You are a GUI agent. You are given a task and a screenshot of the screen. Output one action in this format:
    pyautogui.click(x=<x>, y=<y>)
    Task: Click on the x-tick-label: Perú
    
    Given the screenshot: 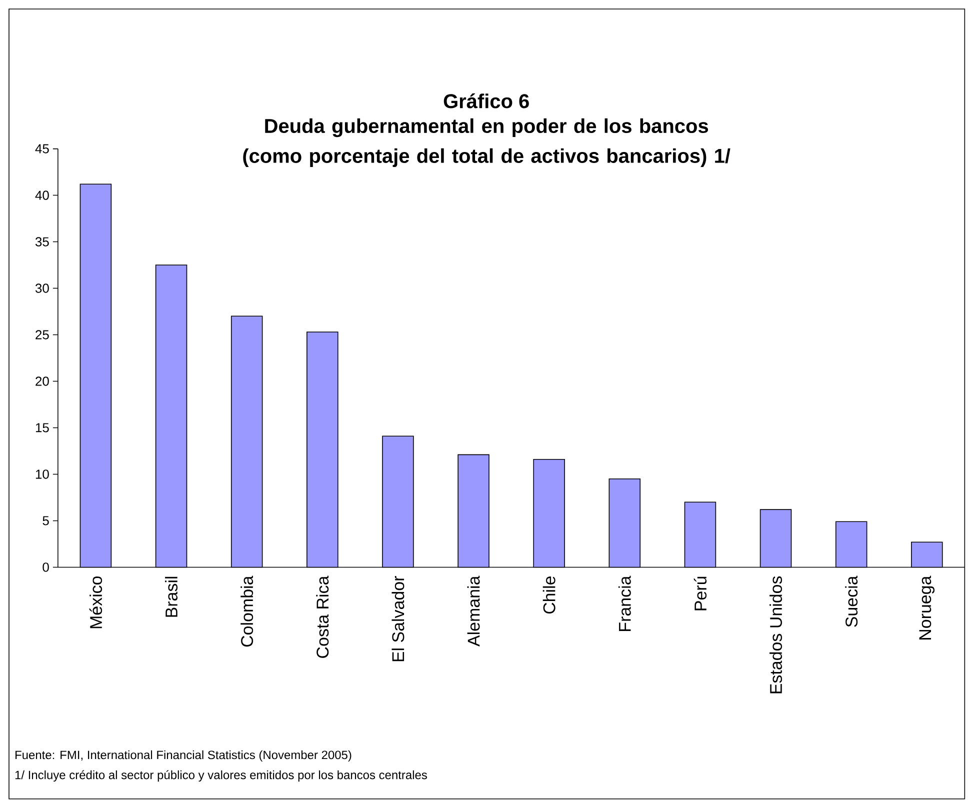 What is the action you would take?
    pyautogui.click(x=700, y=593)
    